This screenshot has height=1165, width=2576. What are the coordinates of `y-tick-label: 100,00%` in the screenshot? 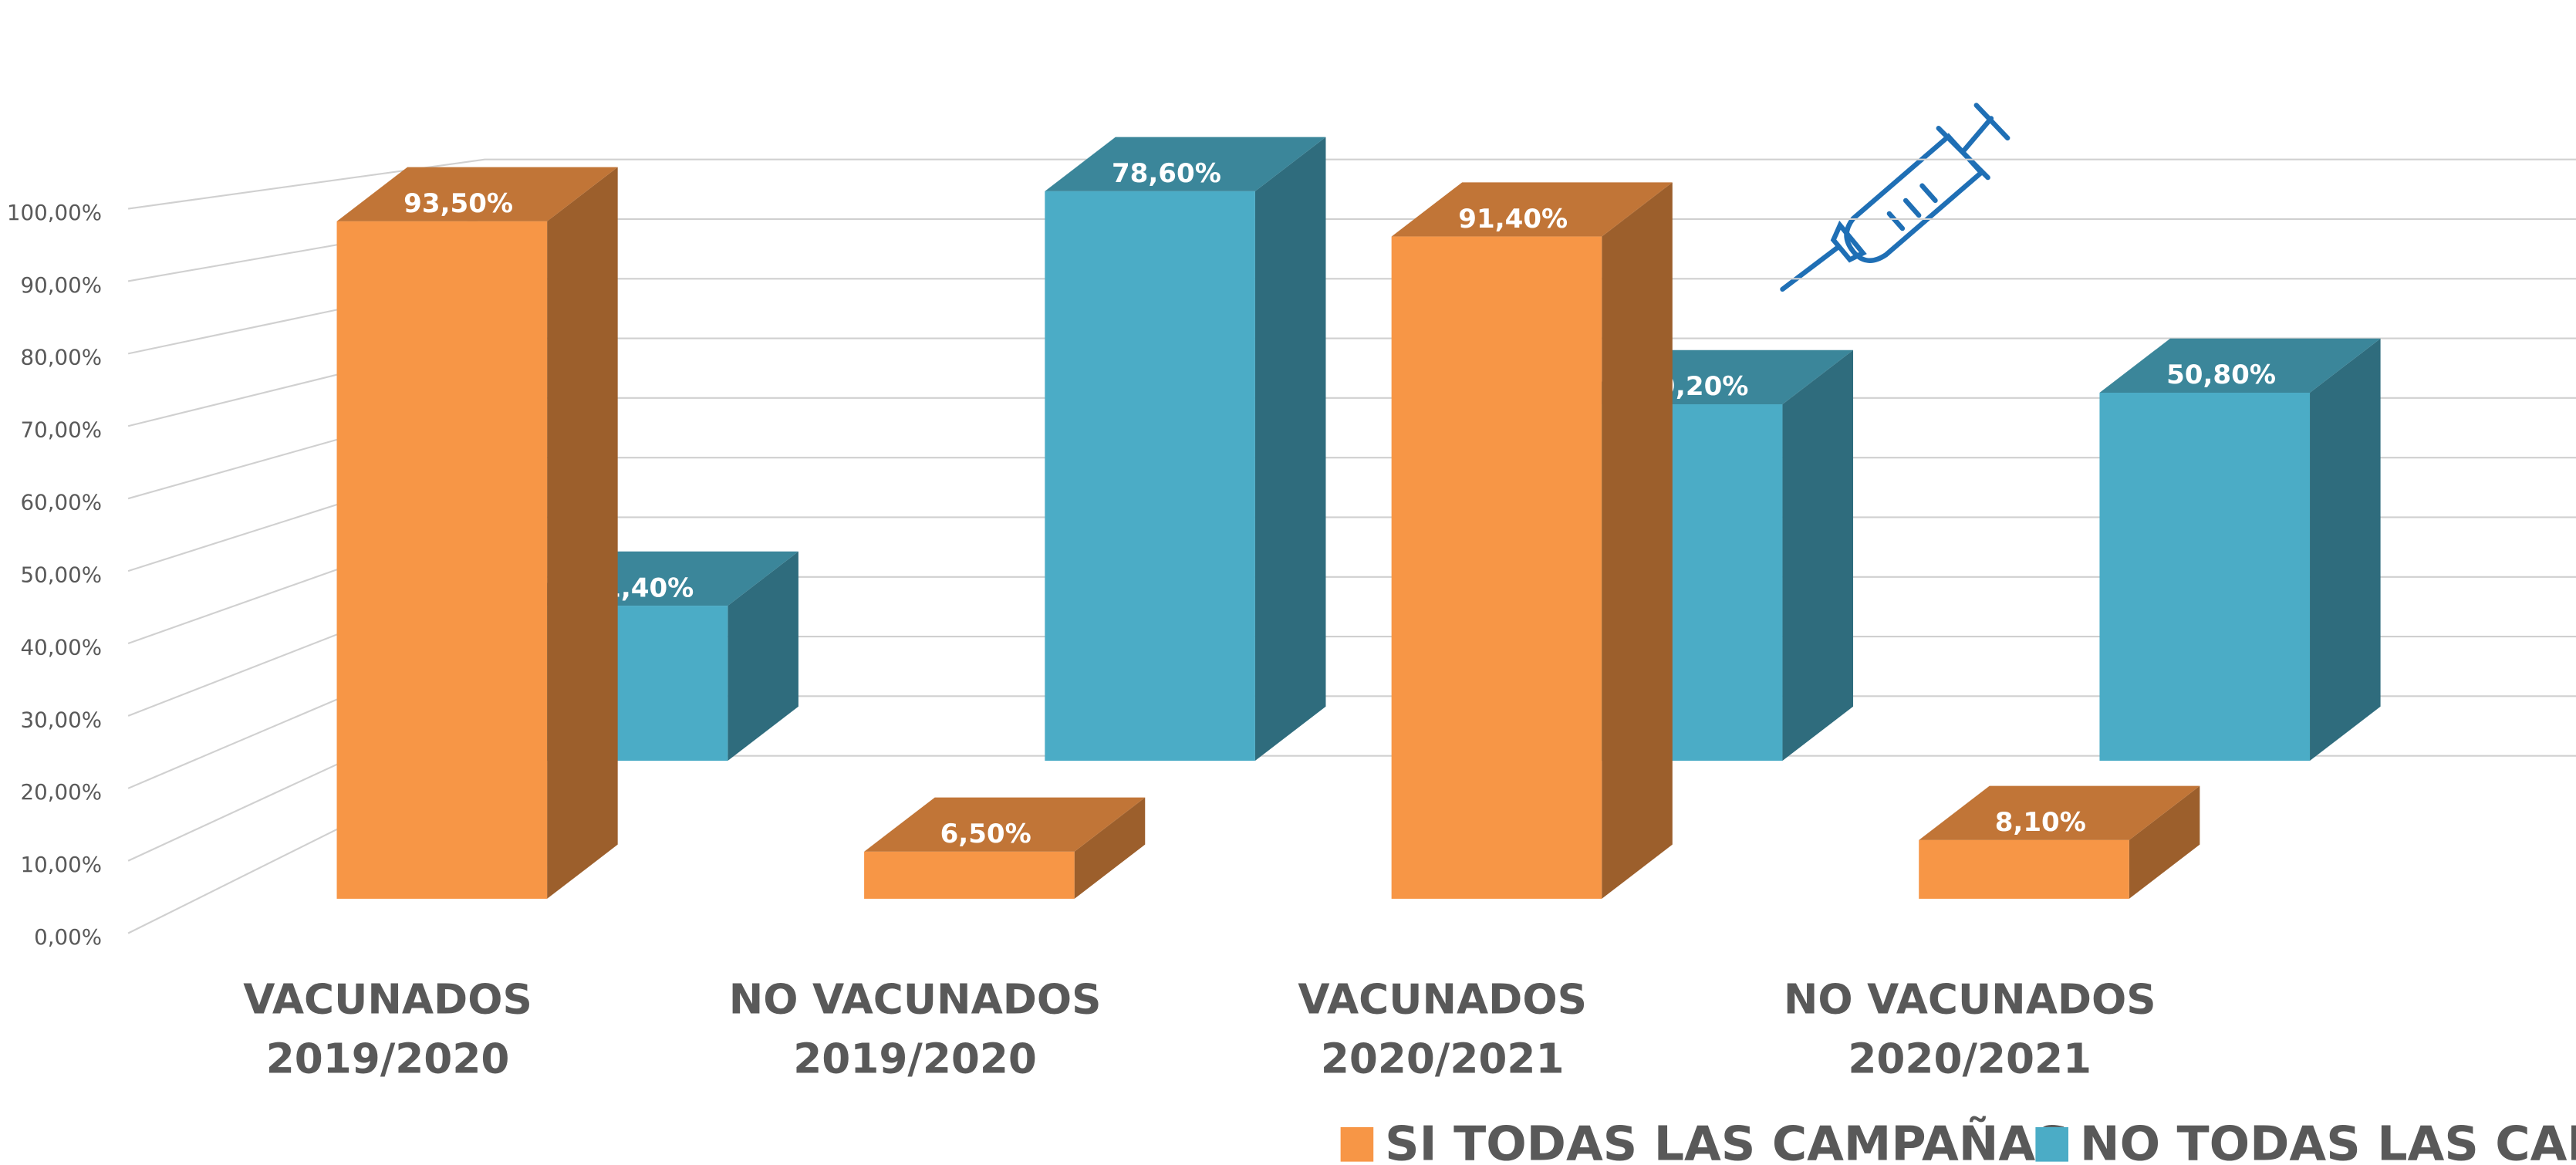 It's located at (55, 212).